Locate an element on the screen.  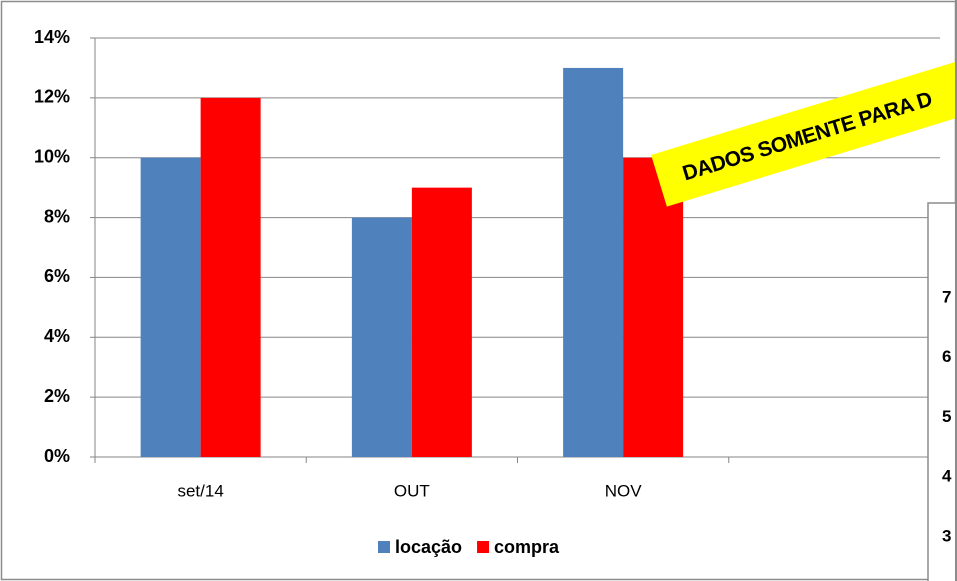
y-tick-label: 14% is located at coordinates (52, 37).